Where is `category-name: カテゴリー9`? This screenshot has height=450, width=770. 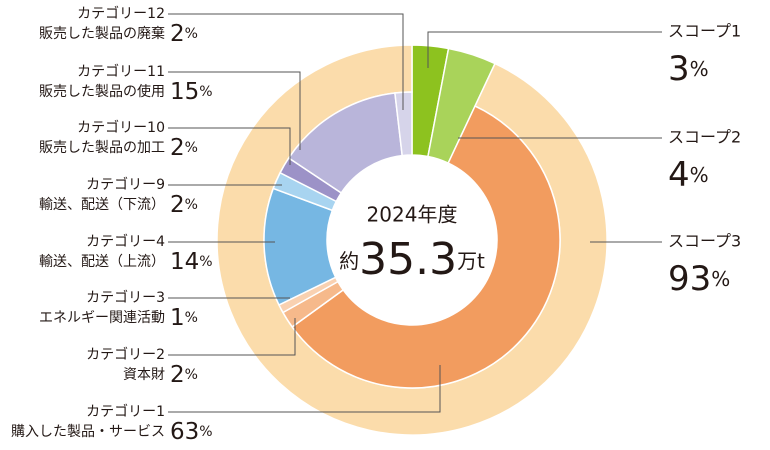 category-name: カテゴリー9 is located at coordinates (125, 184).